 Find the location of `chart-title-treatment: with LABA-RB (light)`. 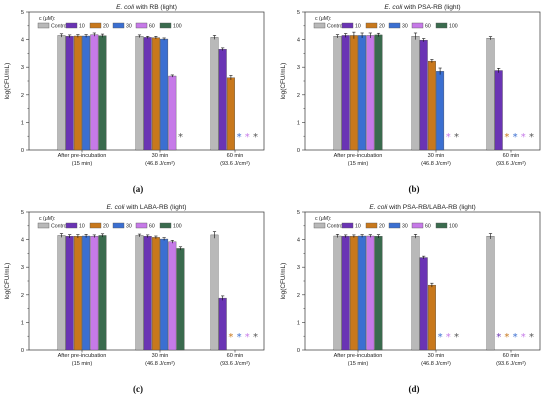

chart-title-treatment: with LABA-RB (light) is located at coordinates (156, 207).